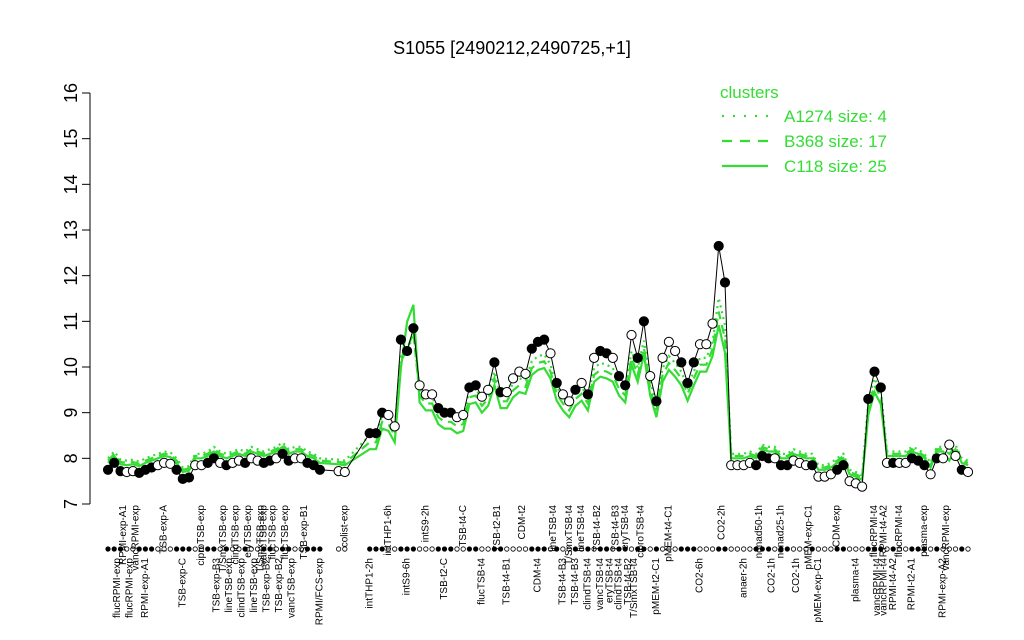 The width and height of the screenshot is (1024, 640). Describe the element at coordinates (304, 532) in the screenshot. I see `x-tick-label: TSB-exp-B1` at that location.